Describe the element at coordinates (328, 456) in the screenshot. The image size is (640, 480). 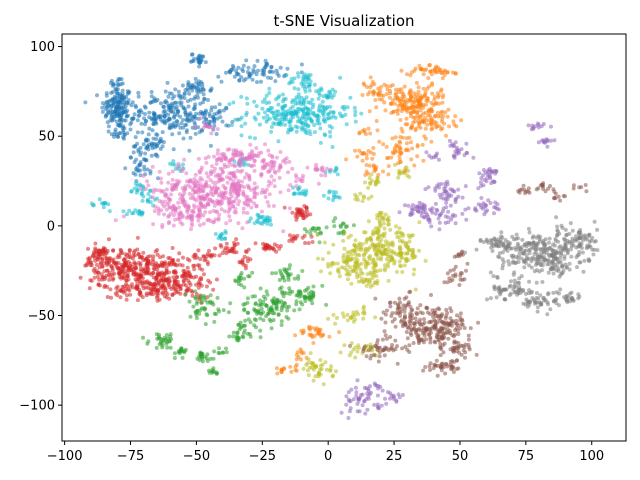
I see `x-tick-label: 0` at that location.